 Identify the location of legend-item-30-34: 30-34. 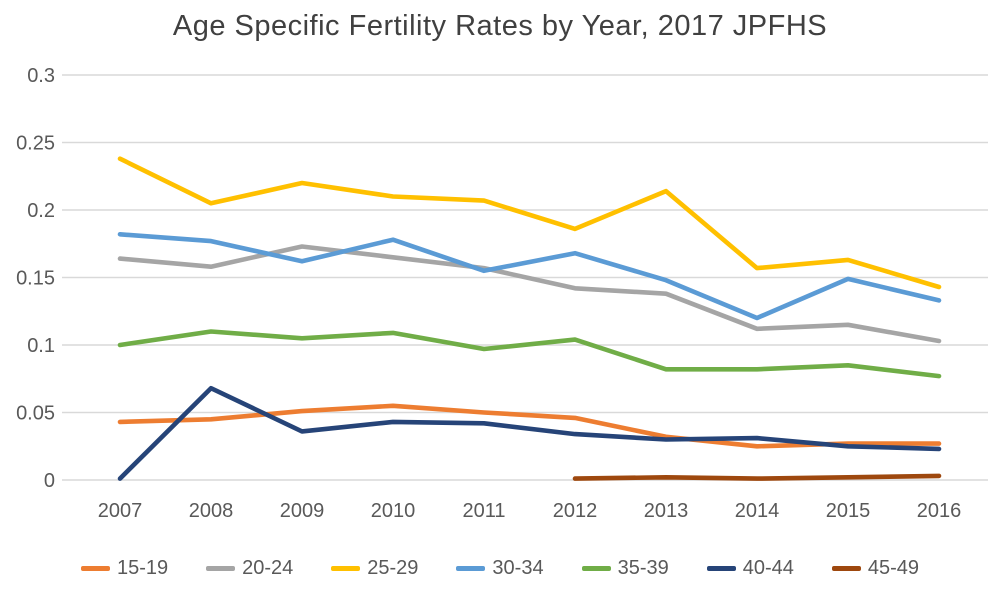
(500, 568).